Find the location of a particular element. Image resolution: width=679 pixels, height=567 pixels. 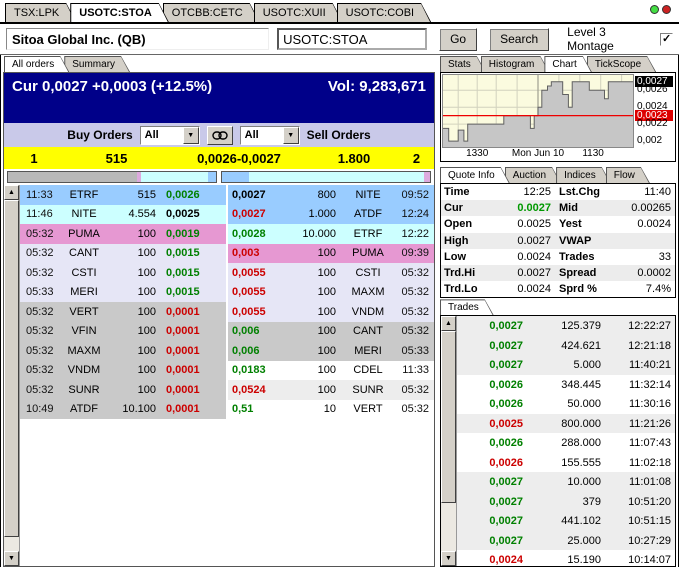

quote-label: Trades is located at coordinates (577, 256).